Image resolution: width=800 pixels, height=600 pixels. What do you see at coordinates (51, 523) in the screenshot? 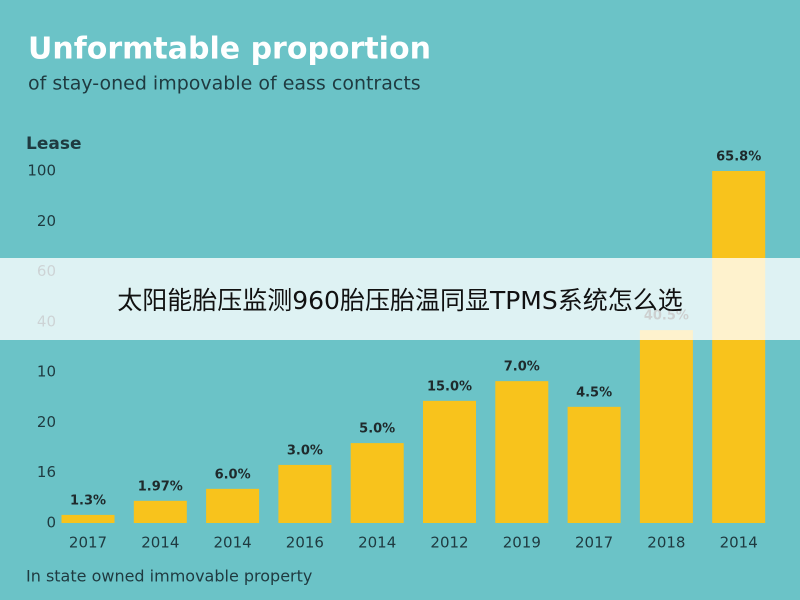
I see `y-tick-label: 0` at bounding box center [51, 523].